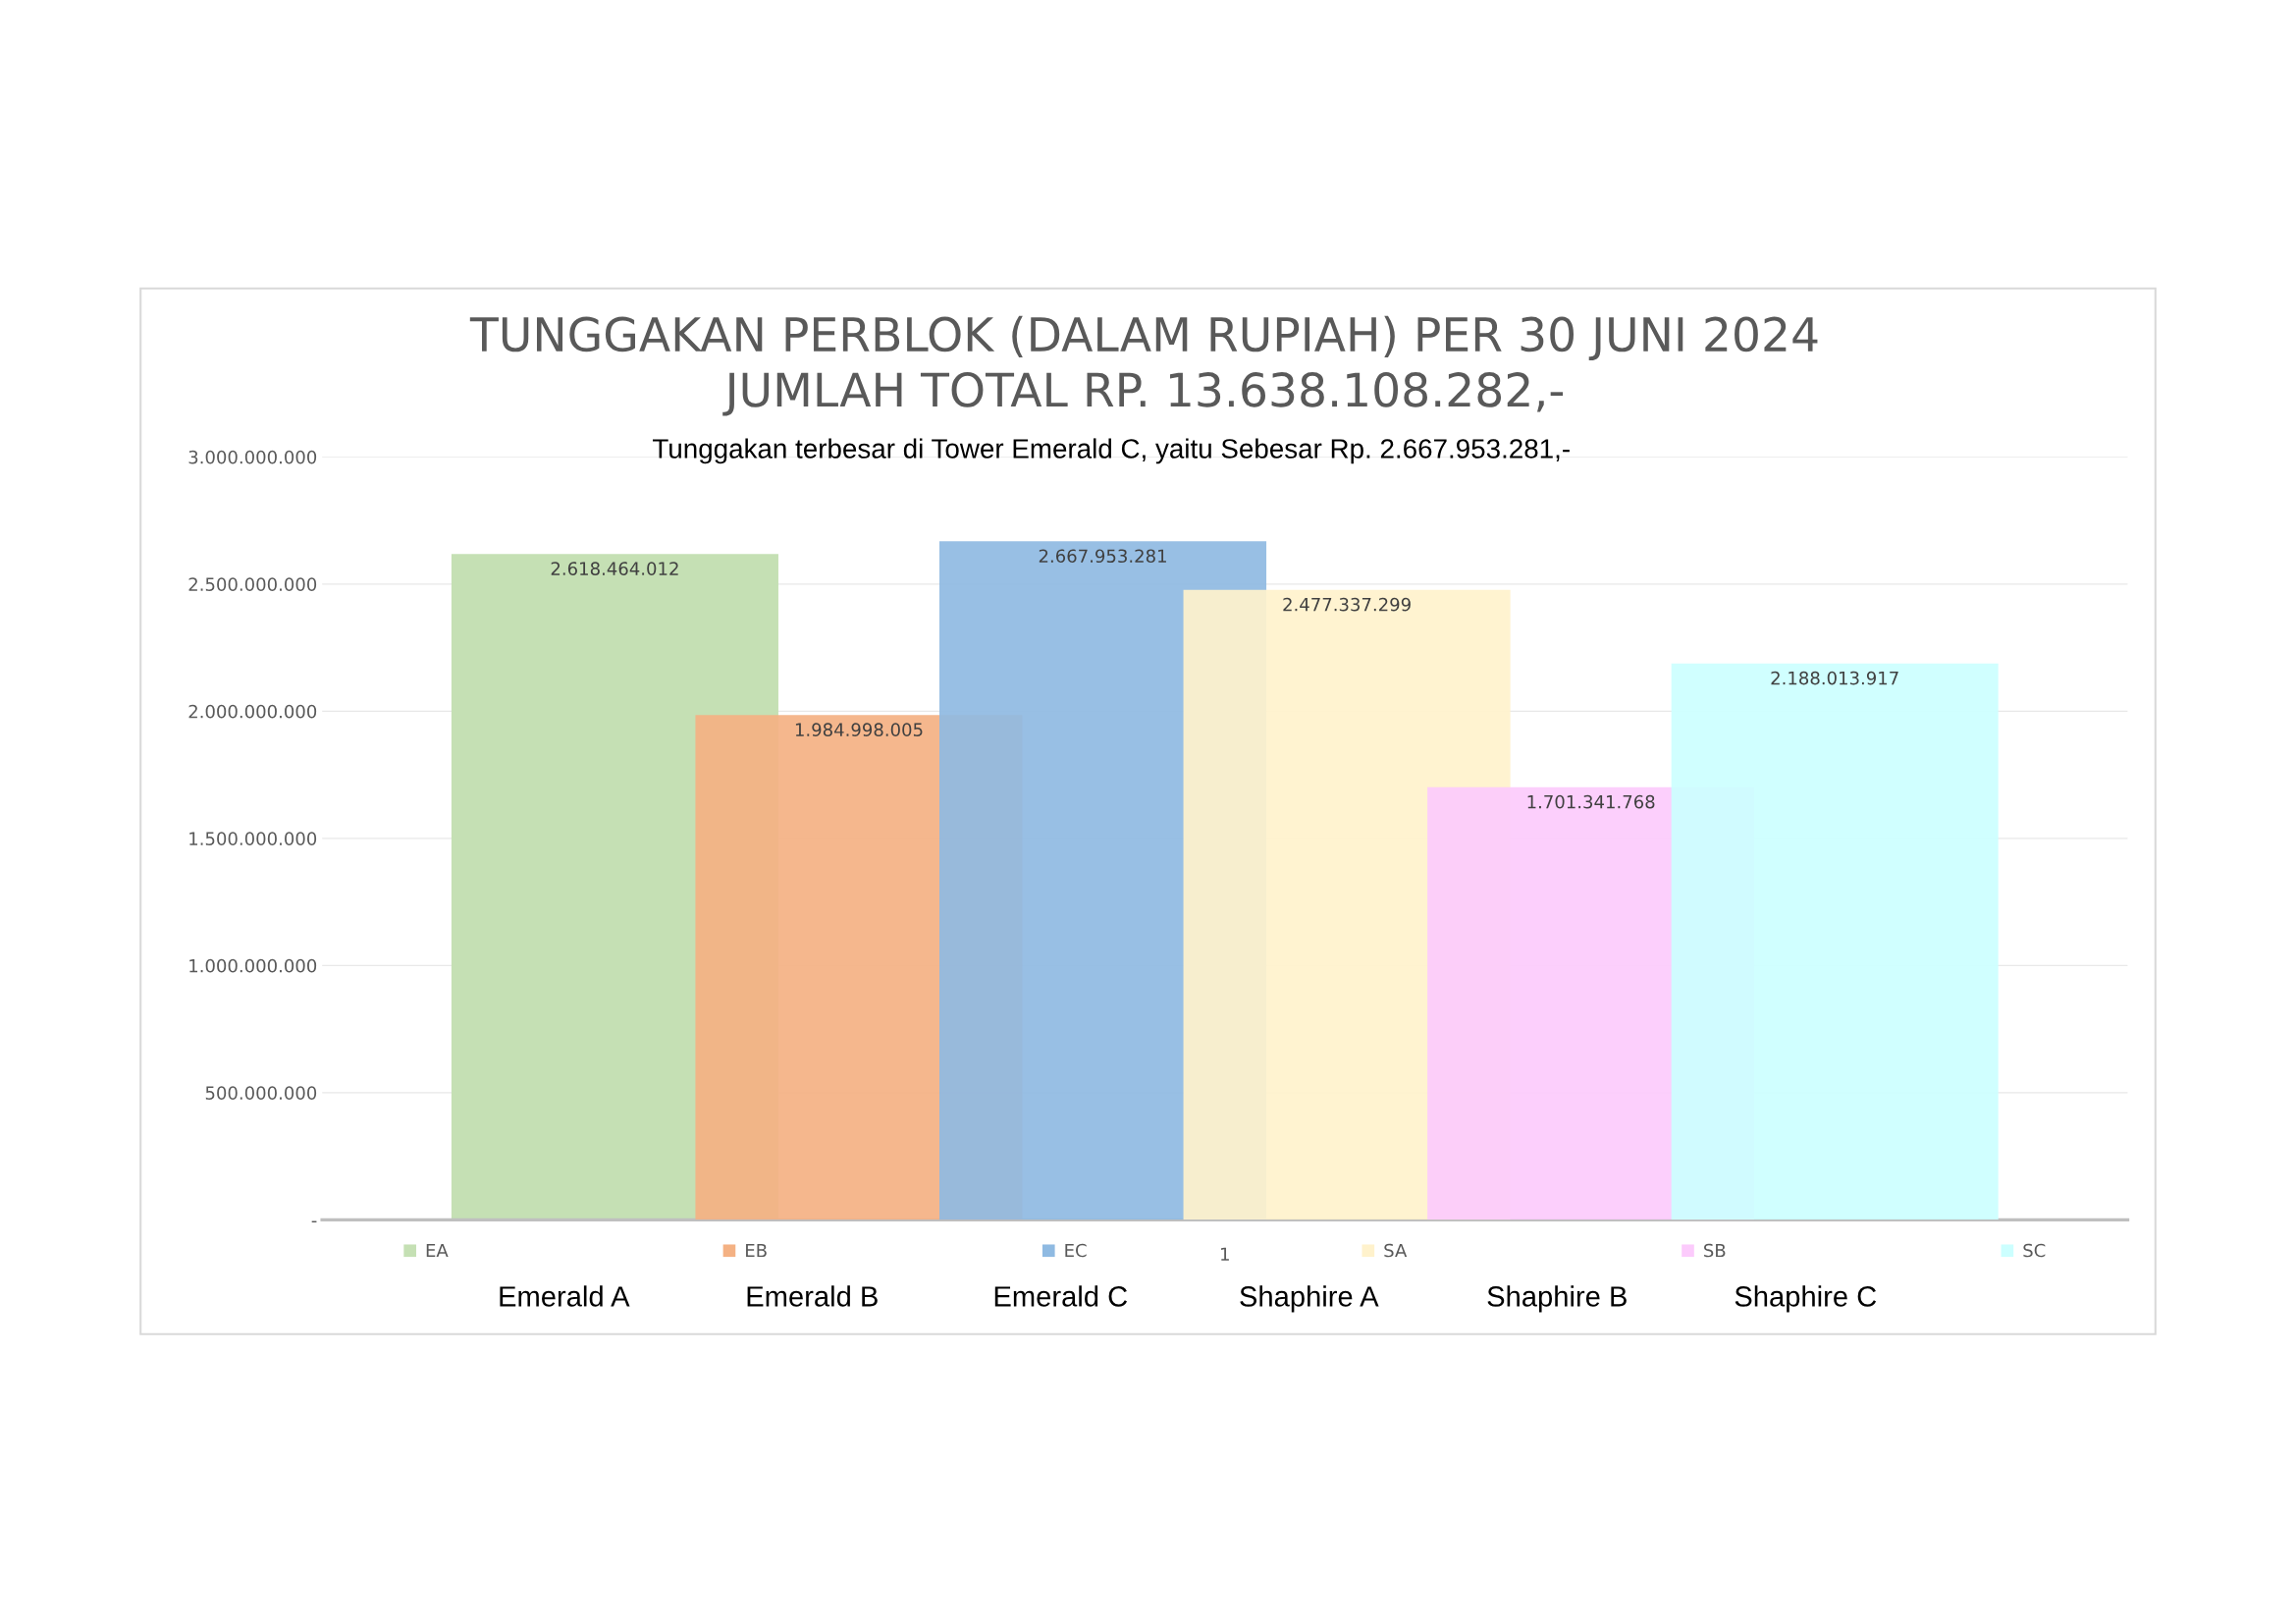  Describe the element at coordinates (1225, 1254) in the screenshot. I see `x-tick-label: 1` at that location.